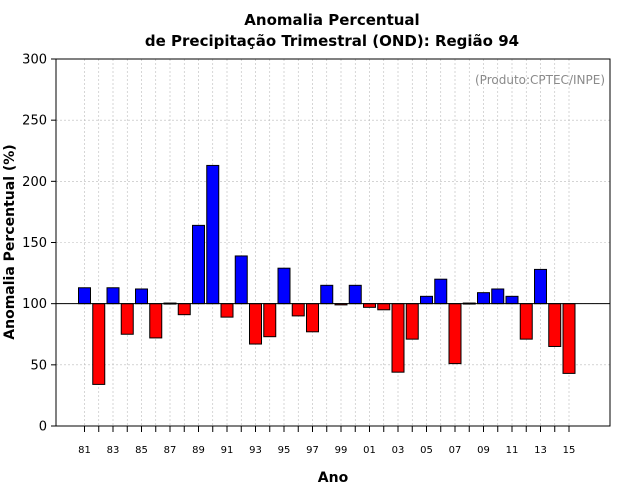  What do you see at coordinates (141, 450) in the screenshot?
I see `x-tick-label: 85` at bounding box center [141, 450].